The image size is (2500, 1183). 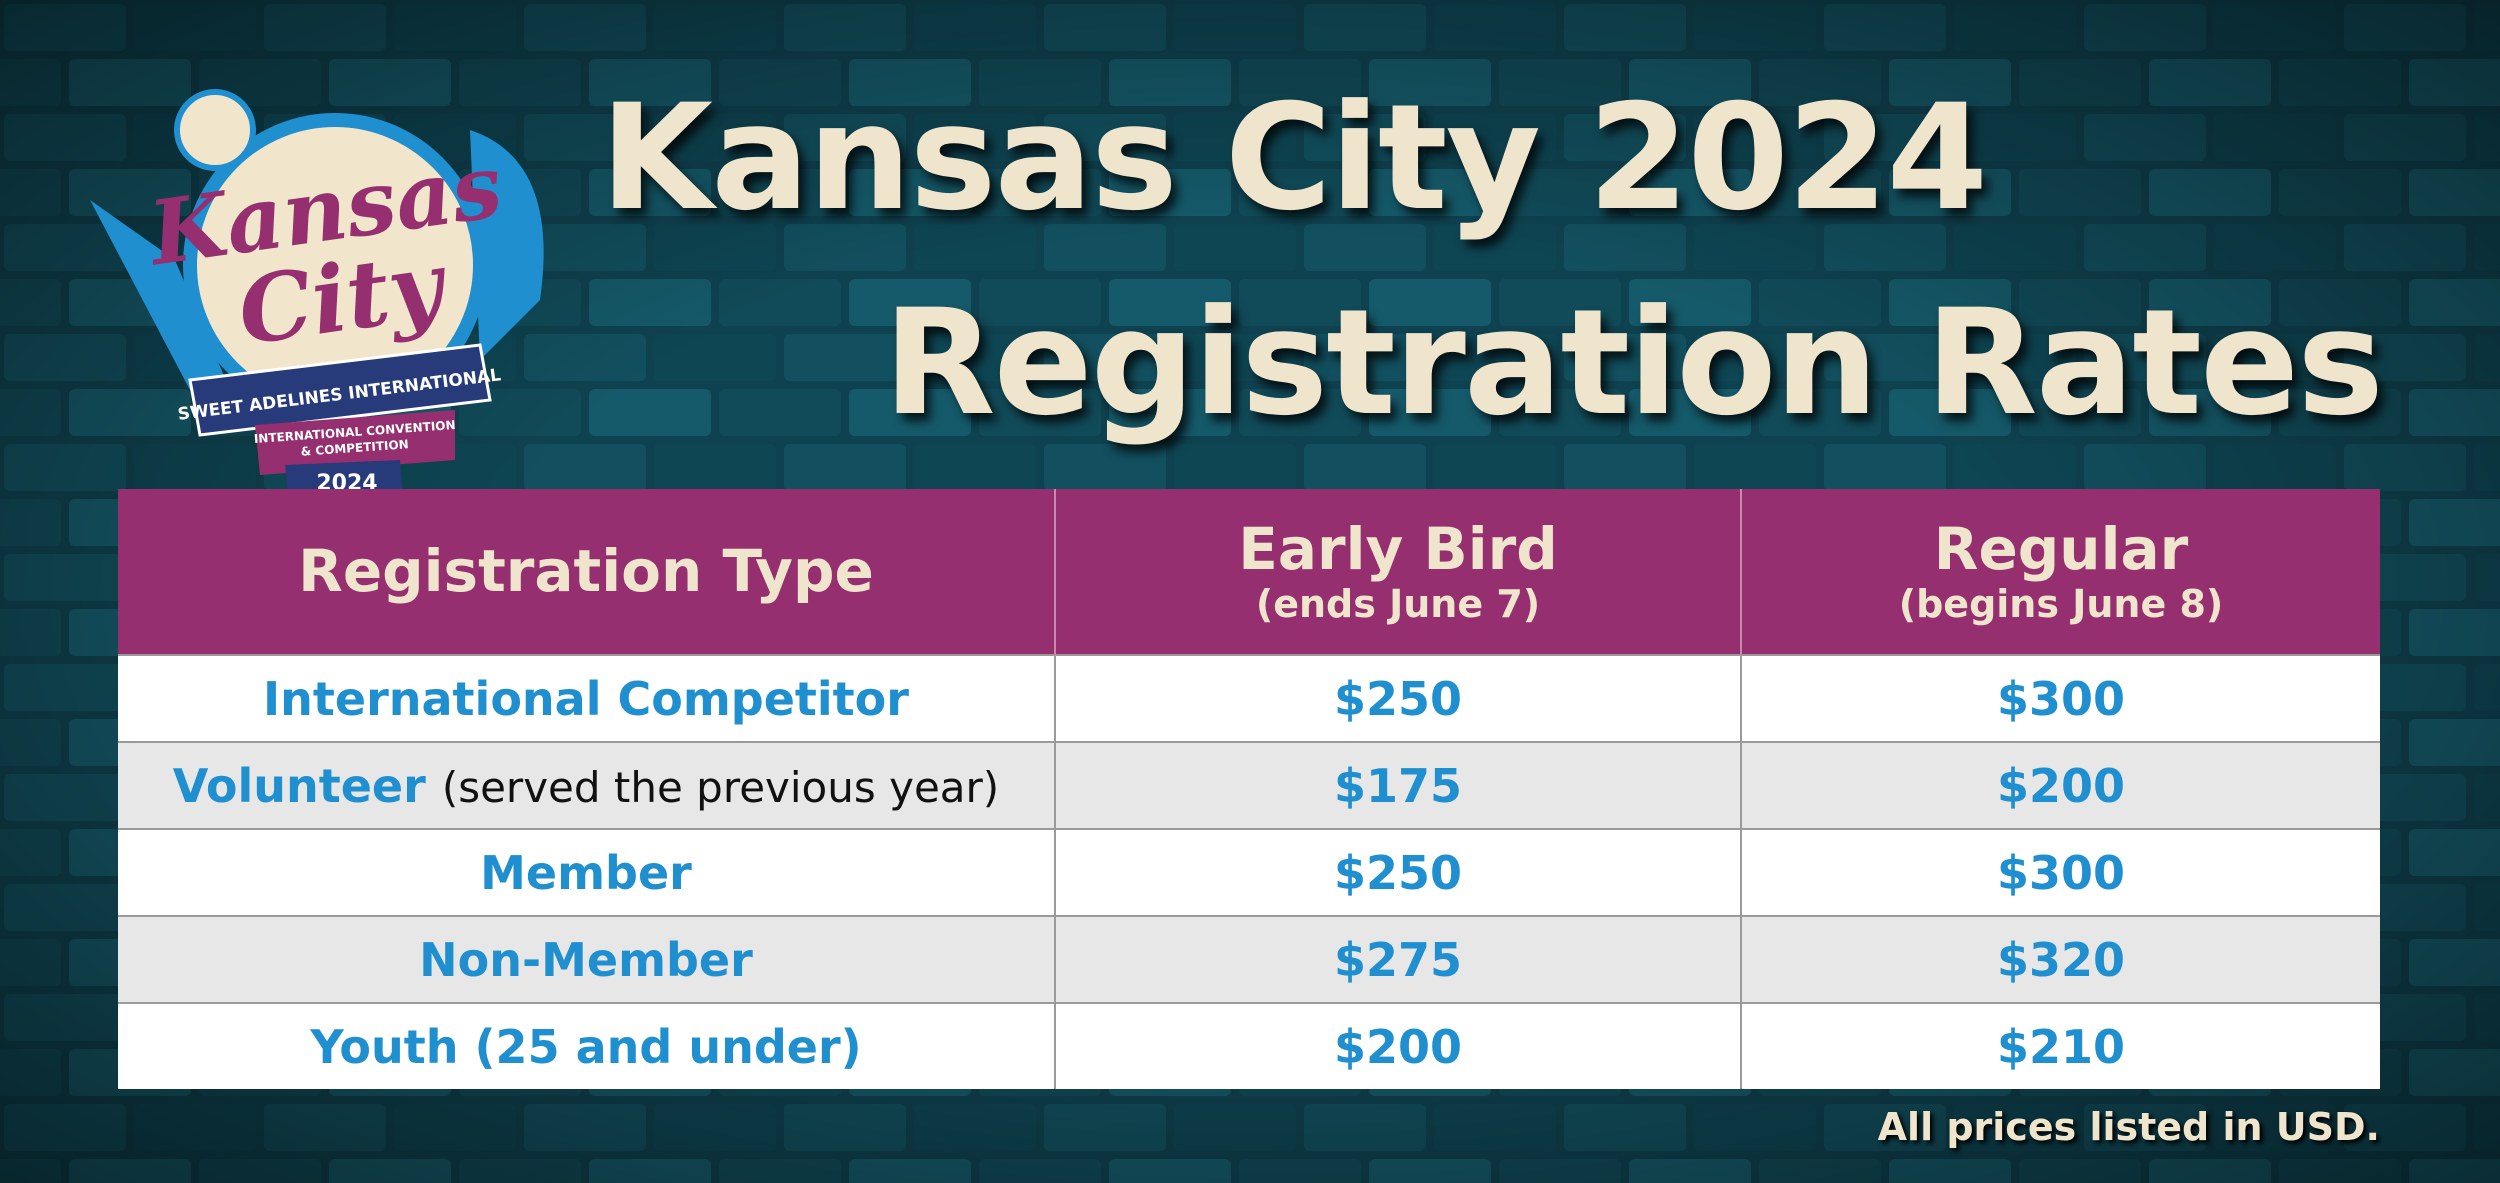 I want to click on regular-price: $200, so click(x=2060, y=785).